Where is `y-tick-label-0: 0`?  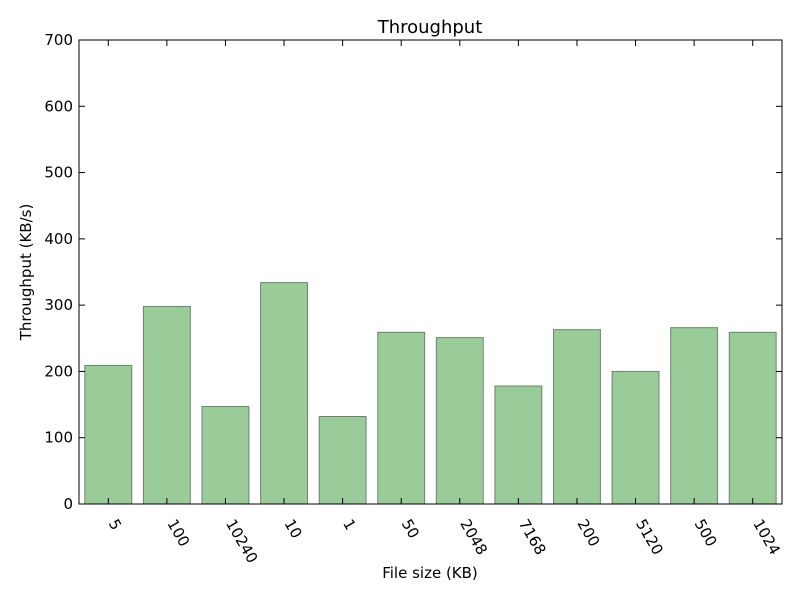
y-tick-label-0: 0 is located at coordinates (68, 504).